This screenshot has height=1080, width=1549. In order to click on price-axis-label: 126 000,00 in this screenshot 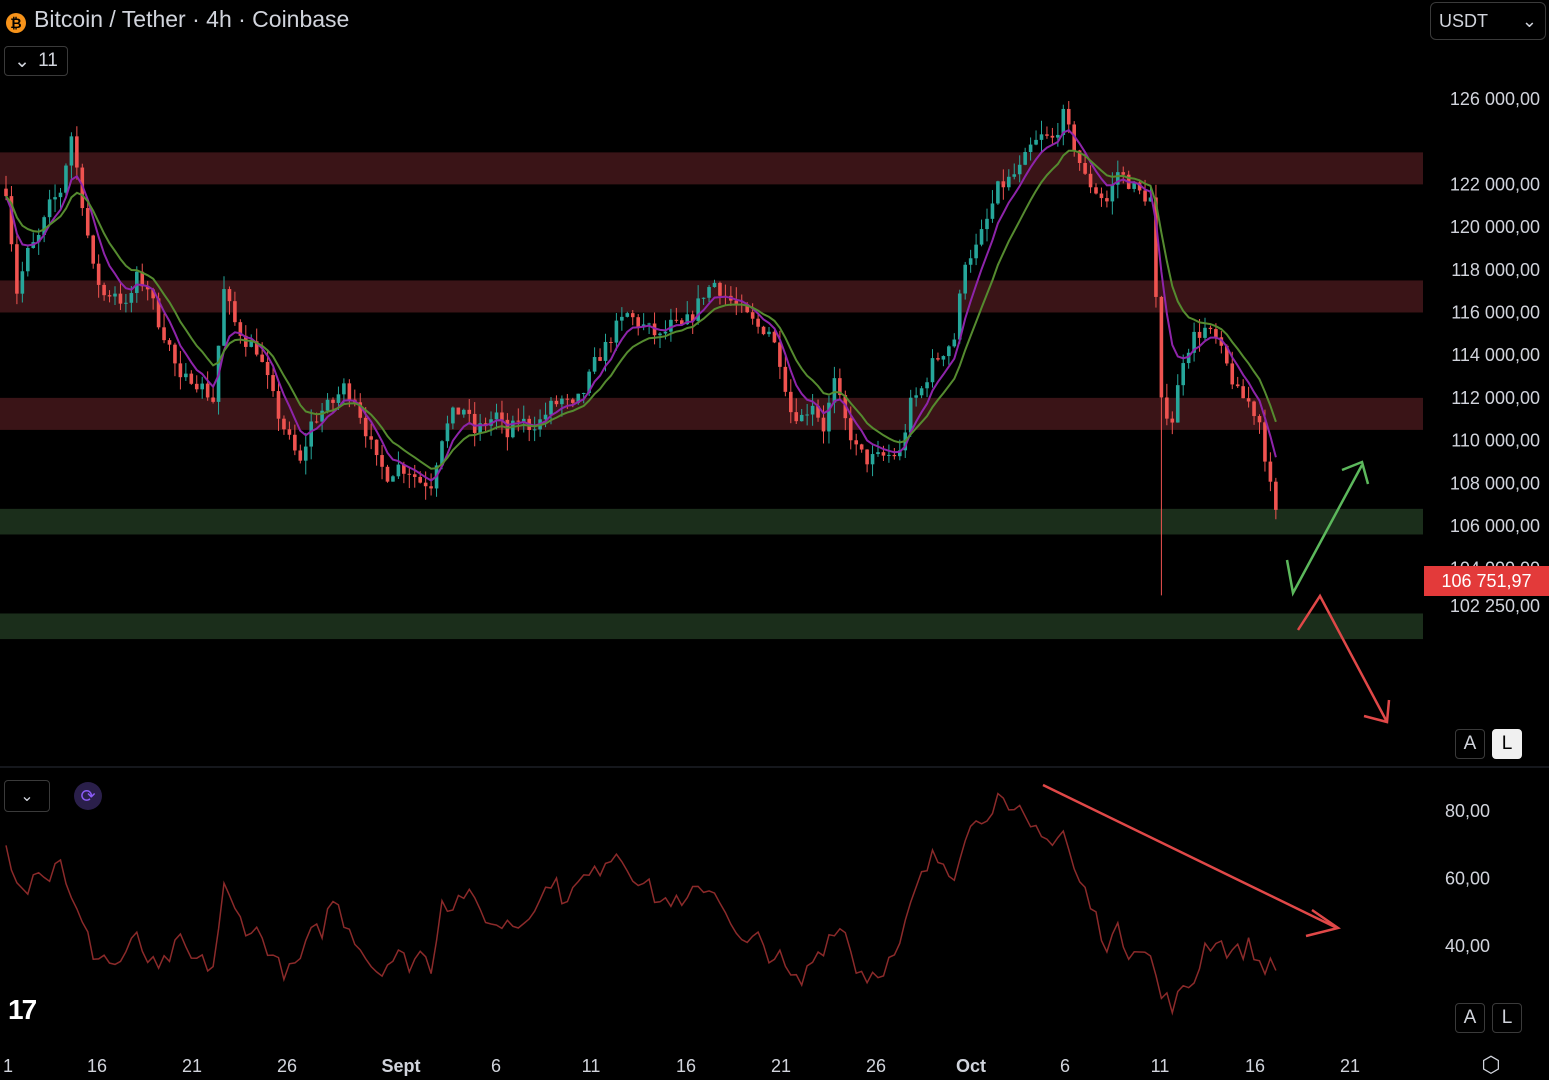, I will do `click(1495, 99)`.